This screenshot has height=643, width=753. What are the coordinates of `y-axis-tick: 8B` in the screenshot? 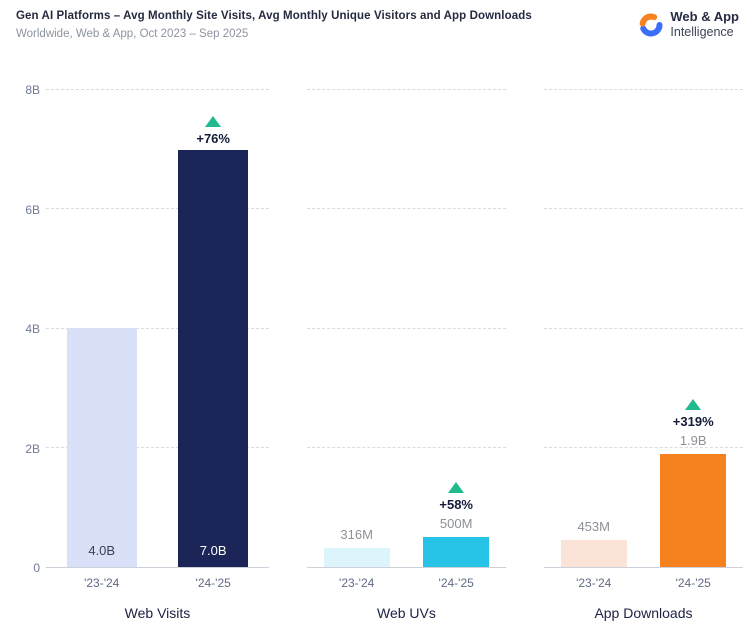 It's located at (32, 90).